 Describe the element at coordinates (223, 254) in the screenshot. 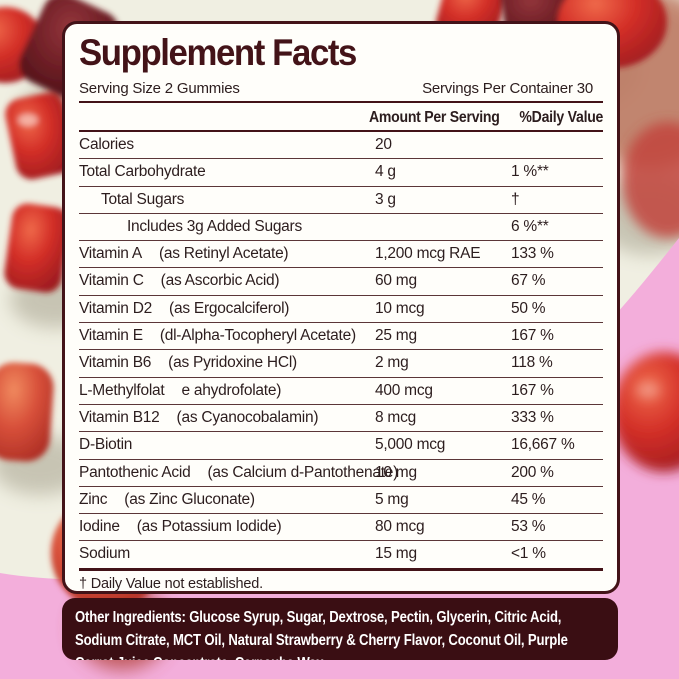

I see `nutrient-detail: (as Retinyl Acetate)` at that location.